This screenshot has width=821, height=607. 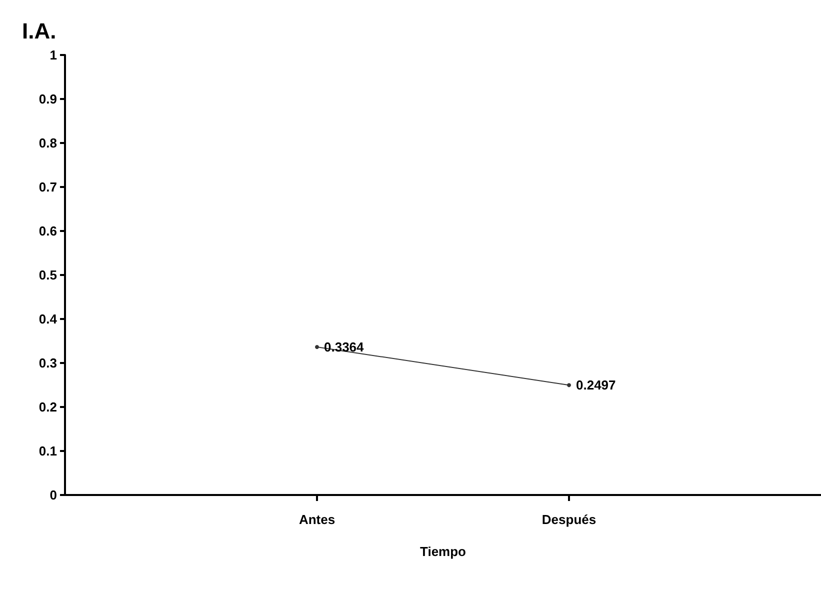 What do you see at coordinates (443, 551) in the screenshot?
I see `x-axis-title: Tiempo` at bounding box center [443, 551].